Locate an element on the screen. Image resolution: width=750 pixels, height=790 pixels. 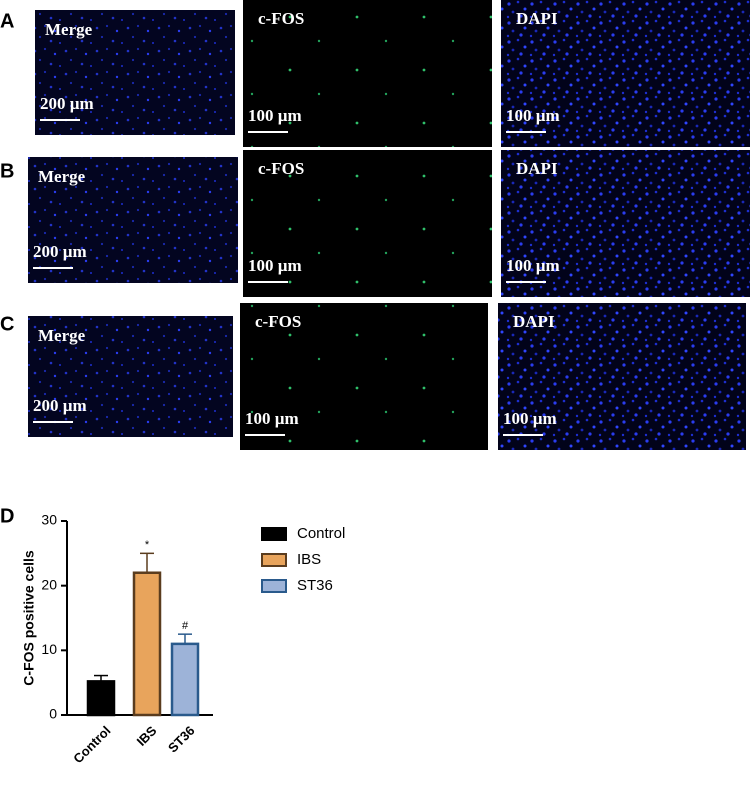
x-tick-label: ST36 is located at coordinates (181, 739).